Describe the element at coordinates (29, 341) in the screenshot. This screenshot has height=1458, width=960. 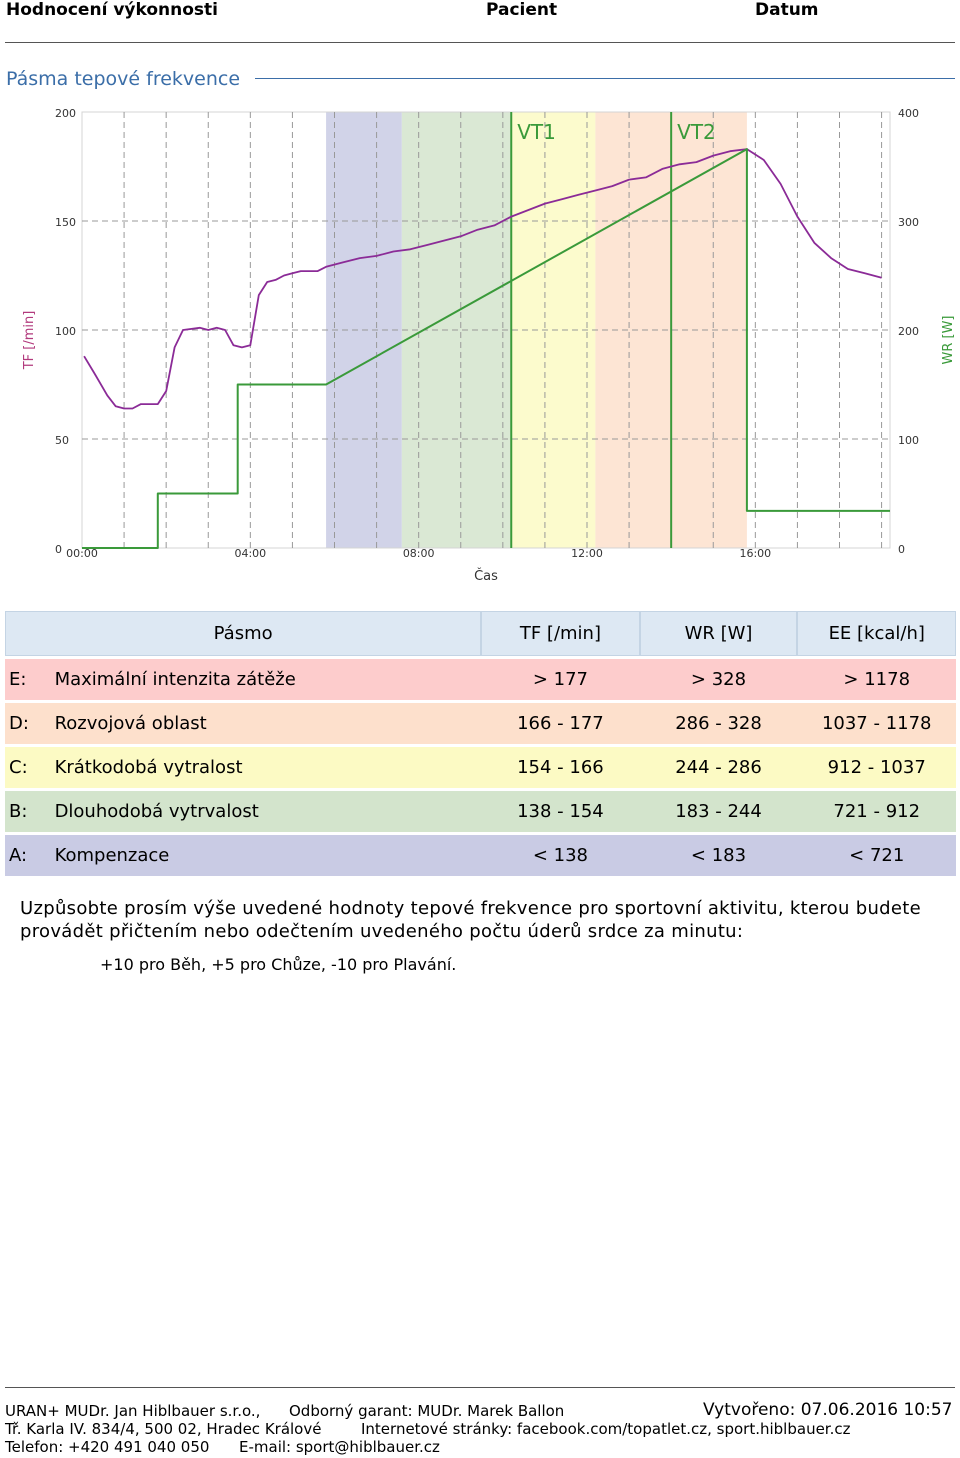
I see `y-axis-left-label: TF [/min]` at that location.